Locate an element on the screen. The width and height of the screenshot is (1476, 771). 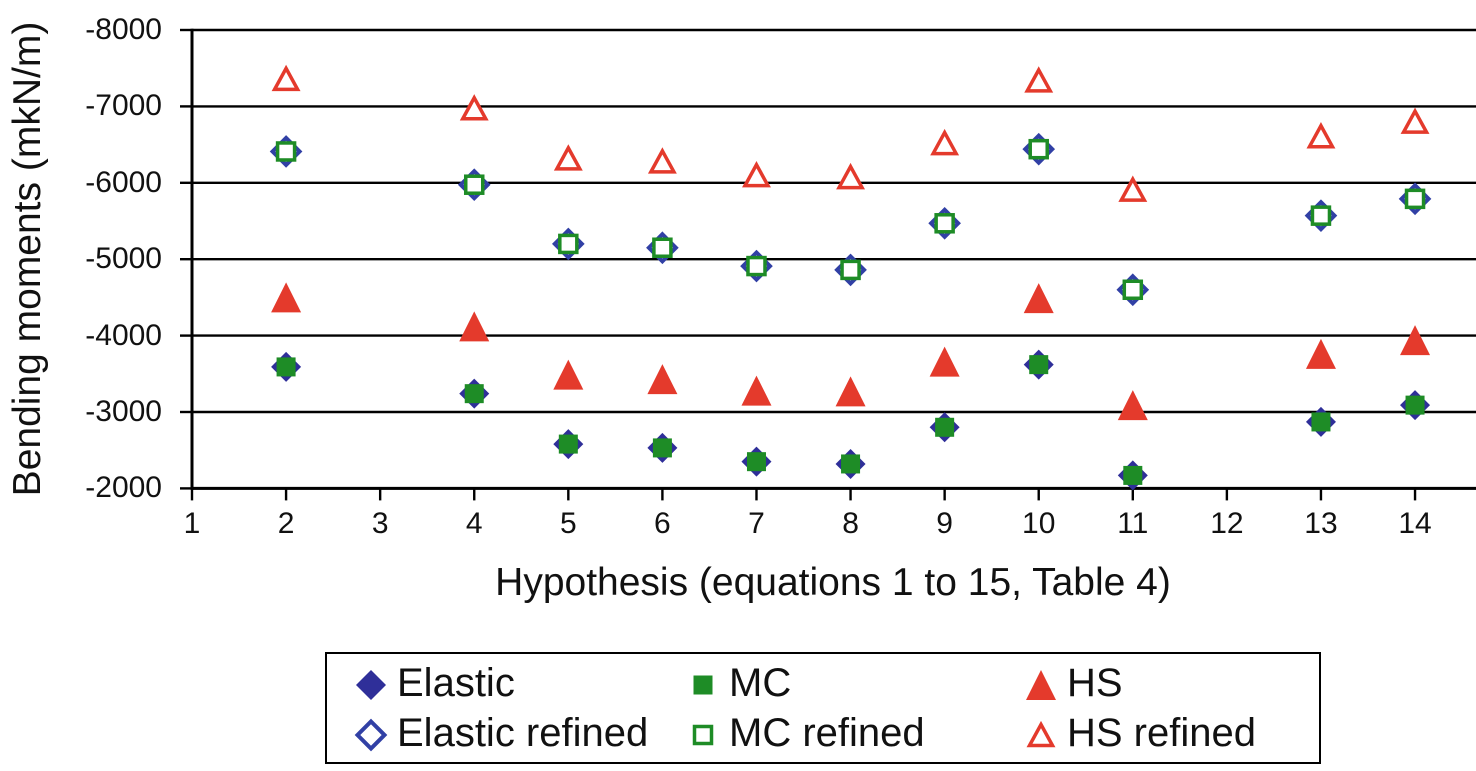
legend-item-elastic-refined: Elastic refined is located at coordinates (517, 733).